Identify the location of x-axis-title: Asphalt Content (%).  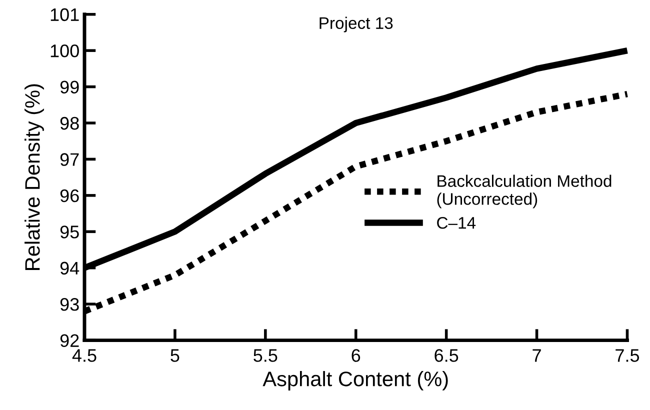
(355, 380).